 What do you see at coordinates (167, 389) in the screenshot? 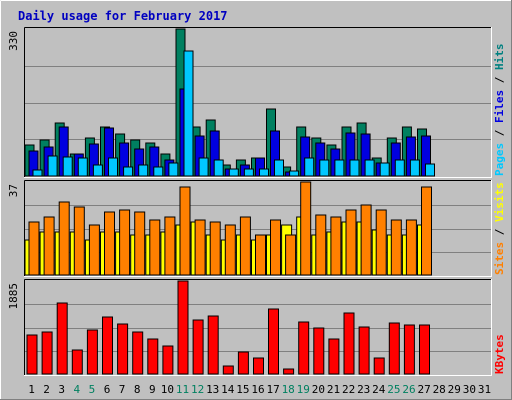
I see `x-label-day-10: 10` at bounding box center [167, 389].